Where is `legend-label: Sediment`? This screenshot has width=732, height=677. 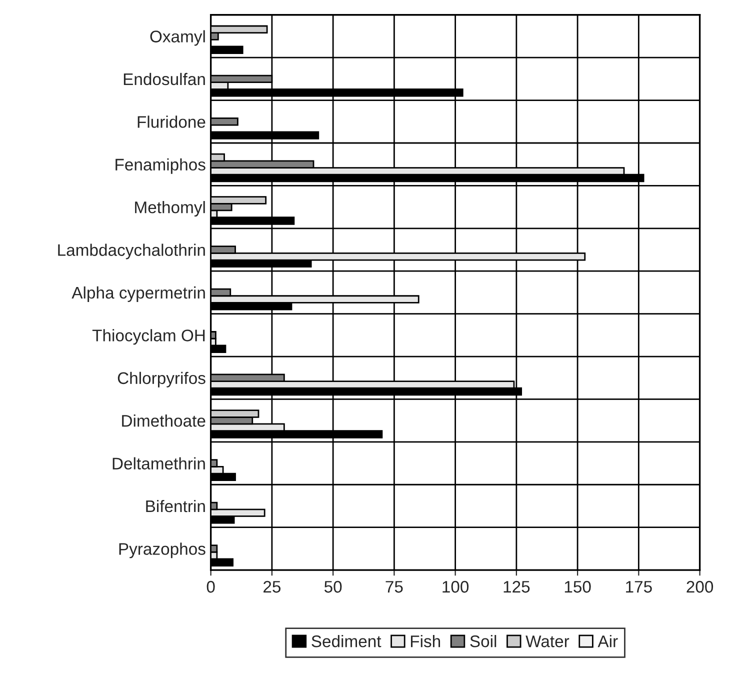
legend-label: Sediment is located at coordinates (347, 641).